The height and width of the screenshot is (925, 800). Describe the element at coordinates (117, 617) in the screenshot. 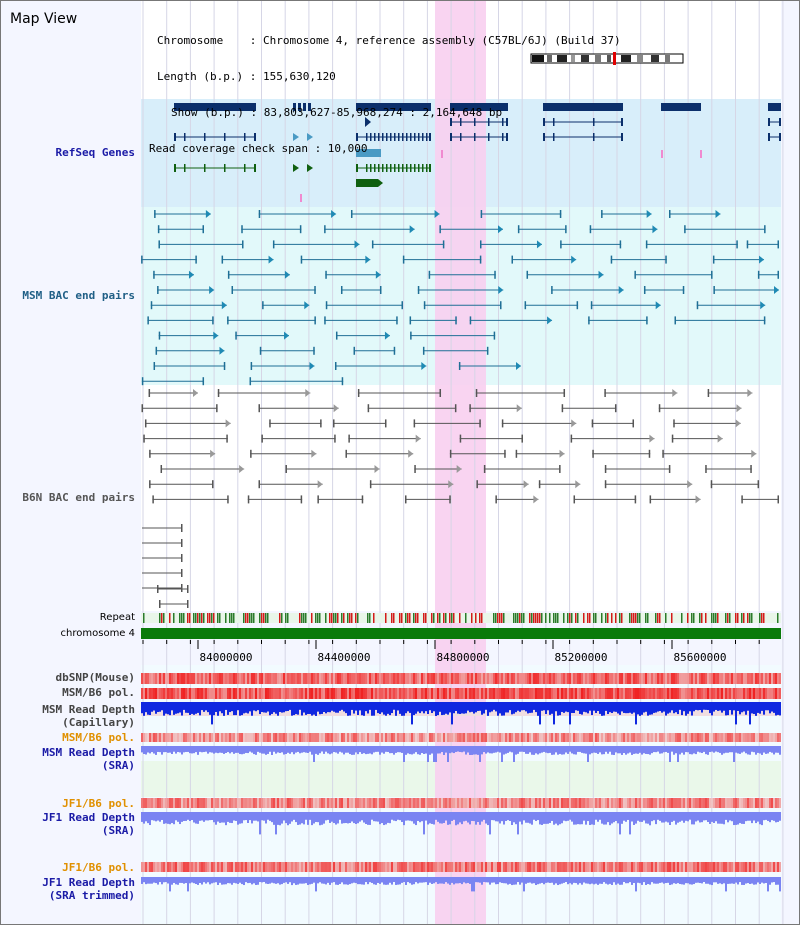

I see `track-label-repeat: Repeat` at that location.